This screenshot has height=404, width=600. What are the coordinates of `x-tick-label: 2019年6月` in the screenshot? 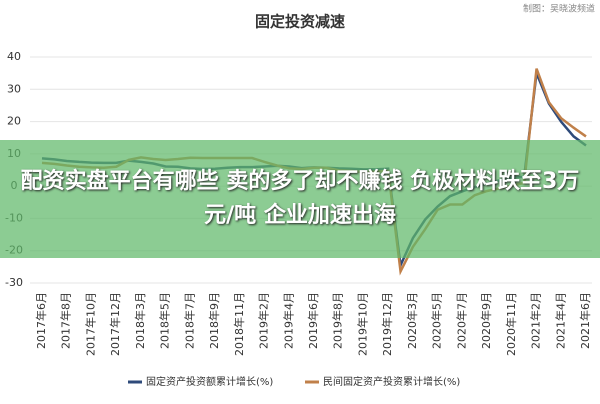 It's located at (313, 320).